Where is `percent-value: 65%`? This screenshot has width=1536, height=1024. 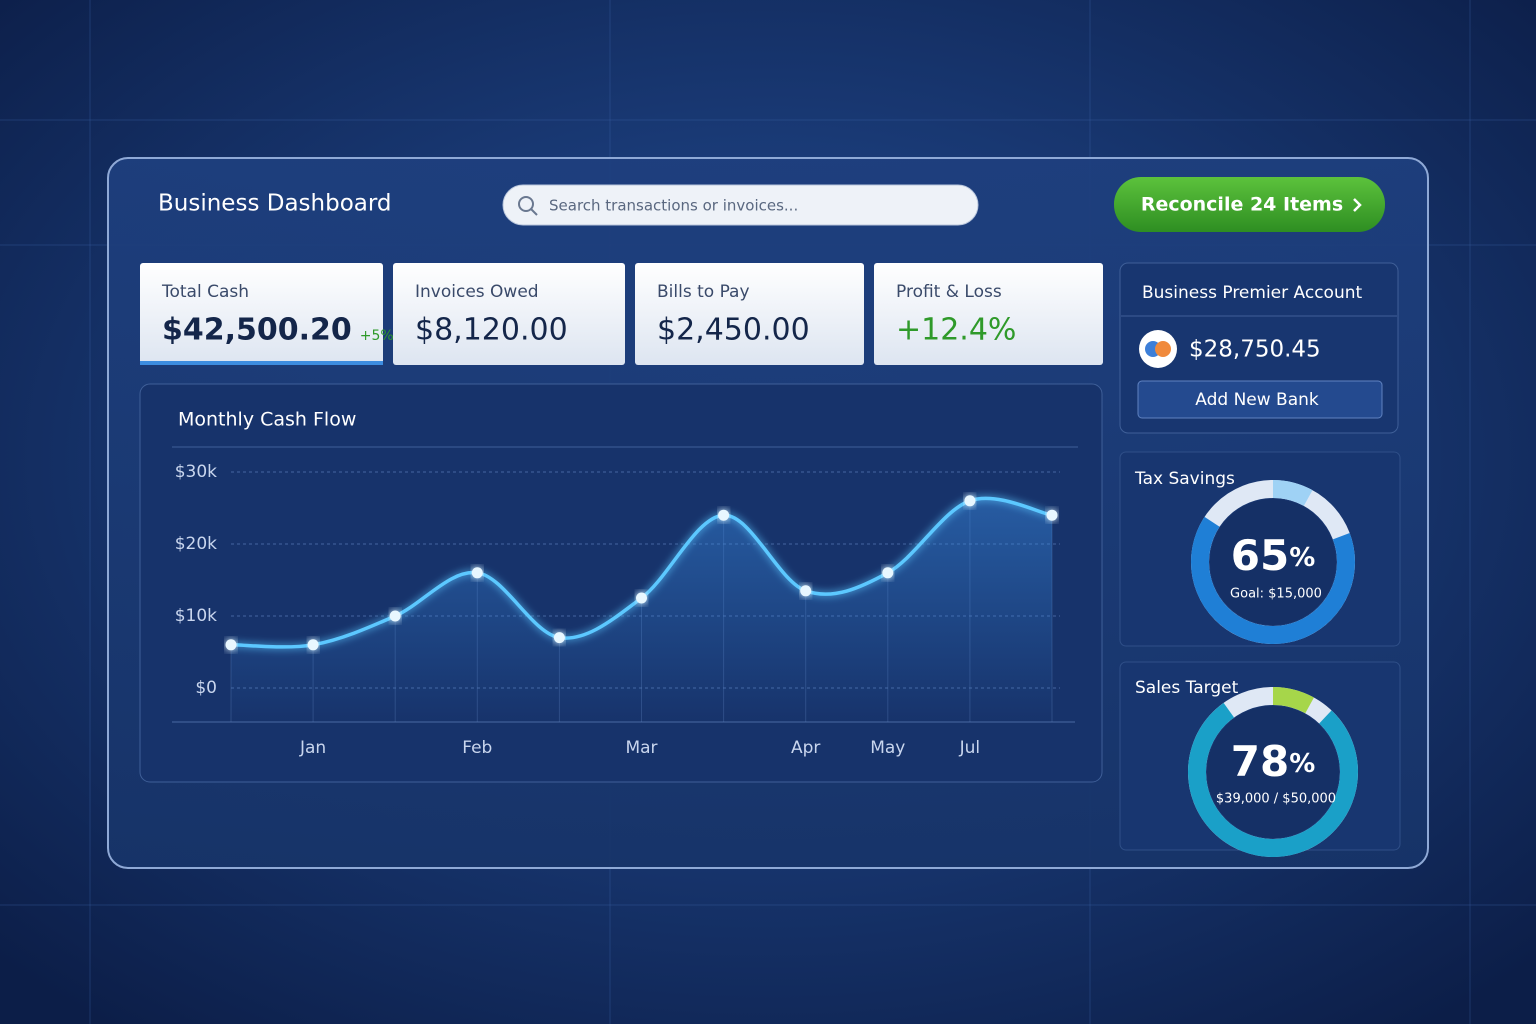 percent-value: 65% is located at coordinates (1273, 555).